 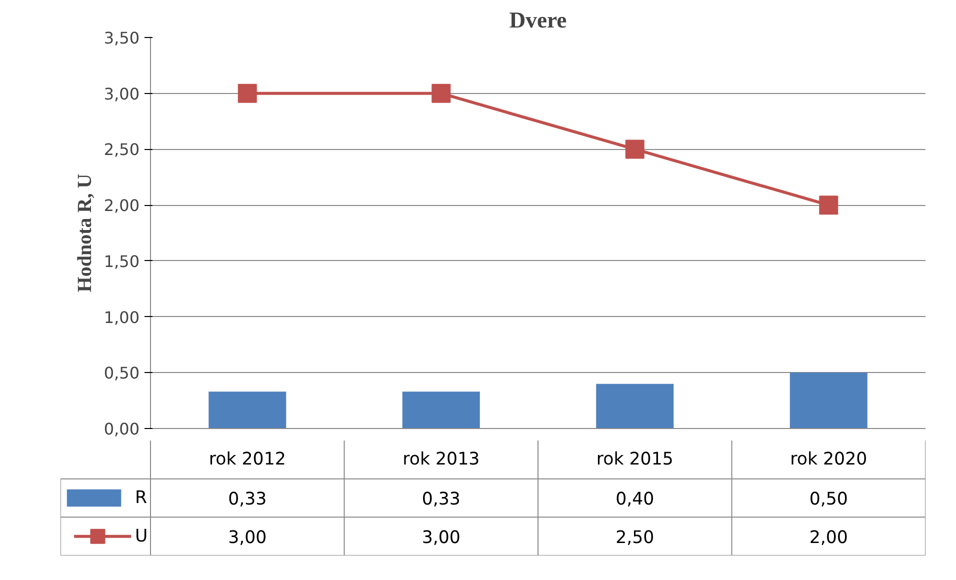 I want to click on data-label: 0,40, so click(x=635, y=500).